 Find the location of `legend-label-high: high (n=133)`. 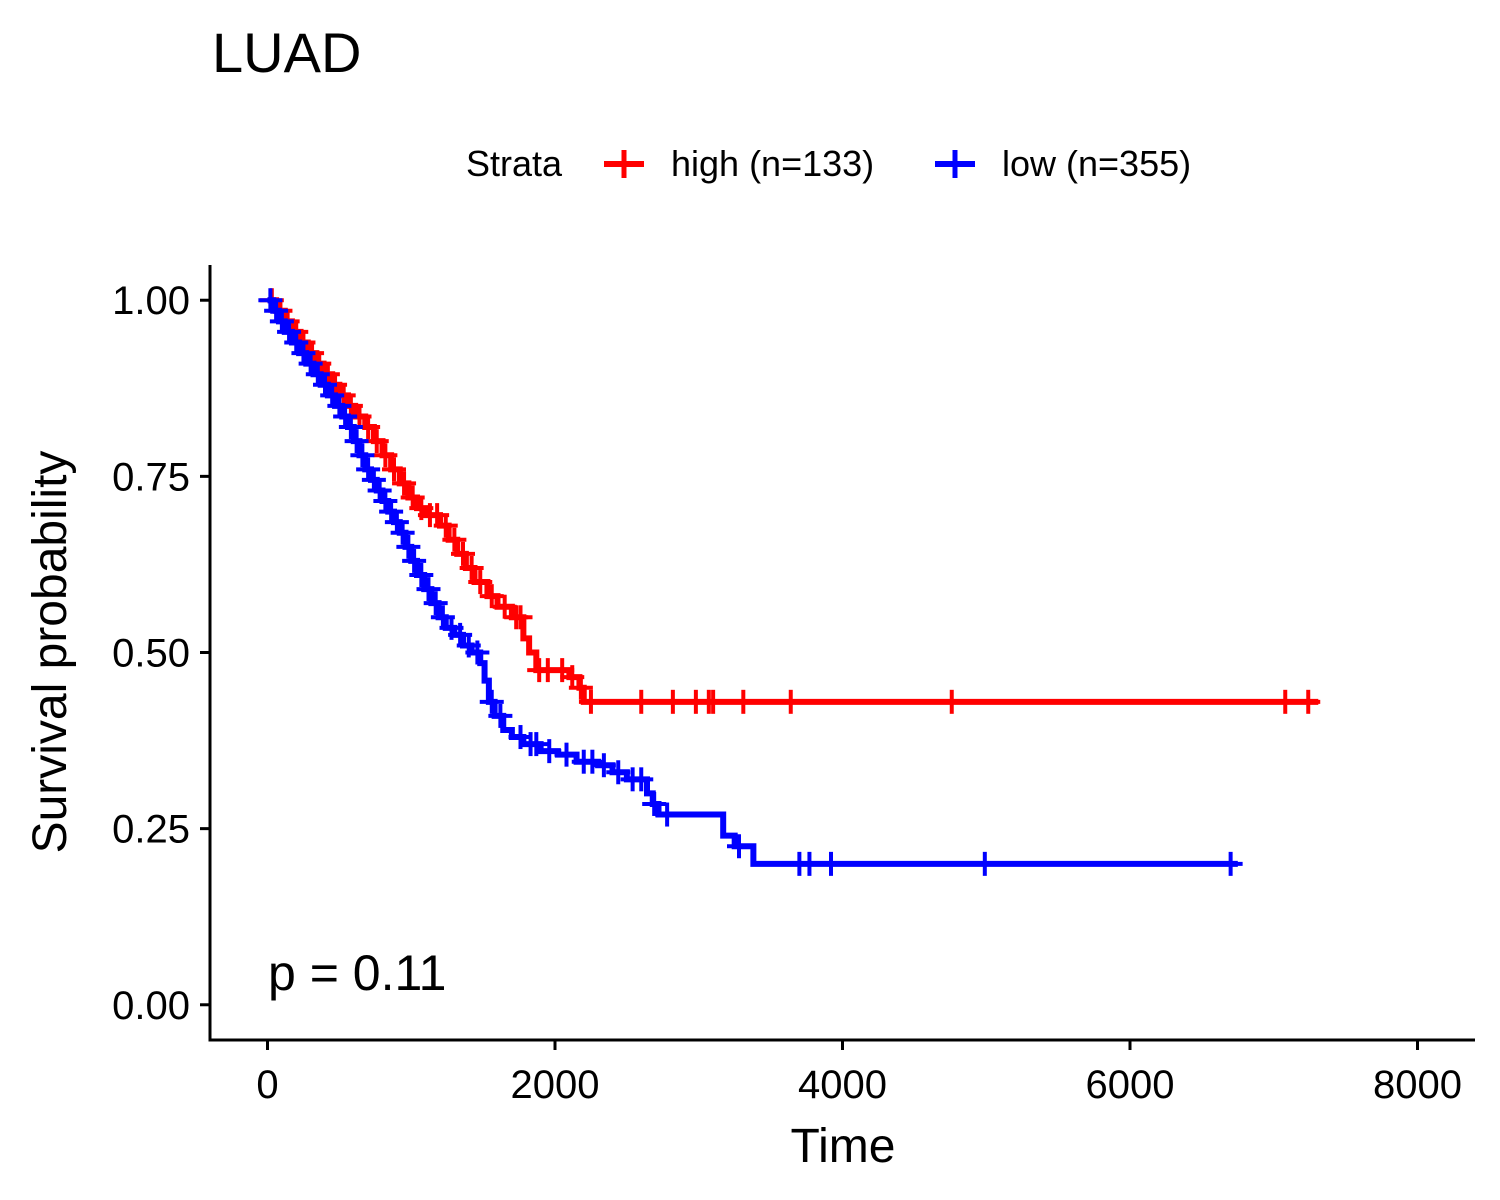

legend-label-high: high (n=133) is located at coordinates (772, 163).